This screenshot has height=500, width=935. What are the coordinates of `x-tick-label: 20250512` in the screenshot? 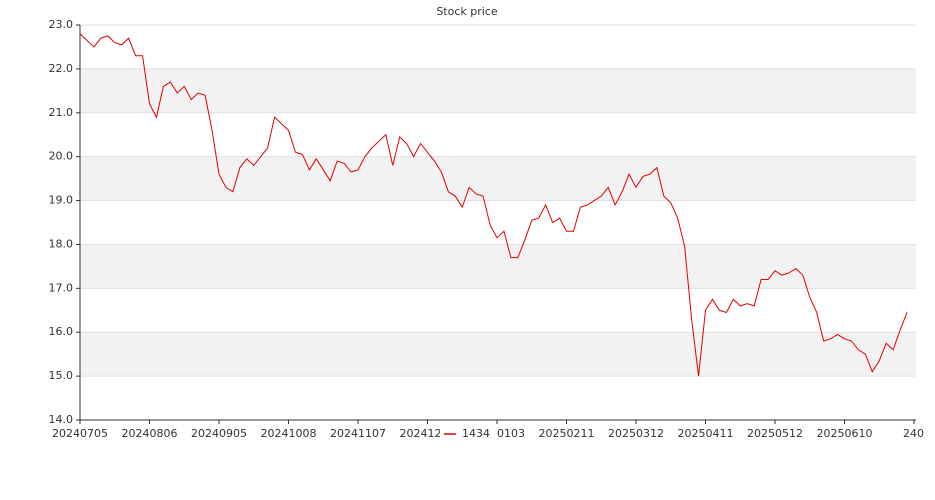 It's located at (775, 433).